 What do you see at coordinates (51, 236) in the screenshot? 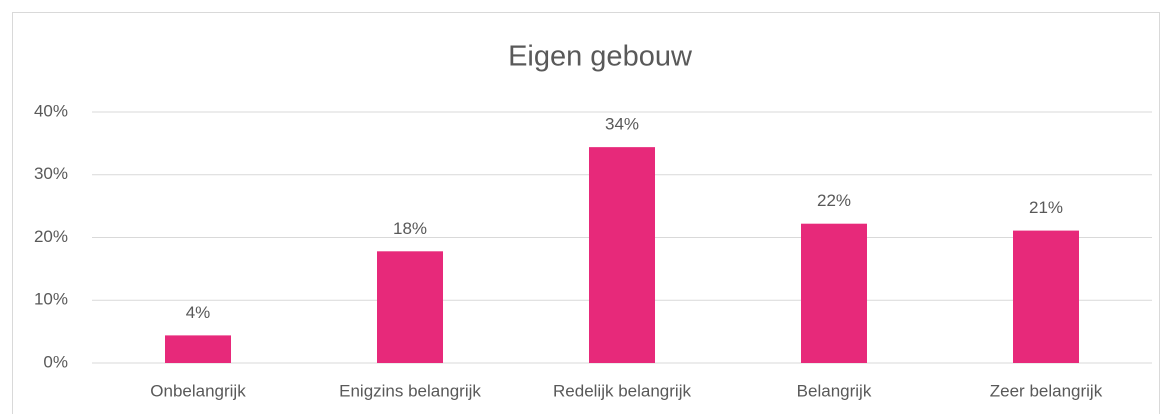
I see `y-tick-label: 20%` at bounding box center [51, 236].